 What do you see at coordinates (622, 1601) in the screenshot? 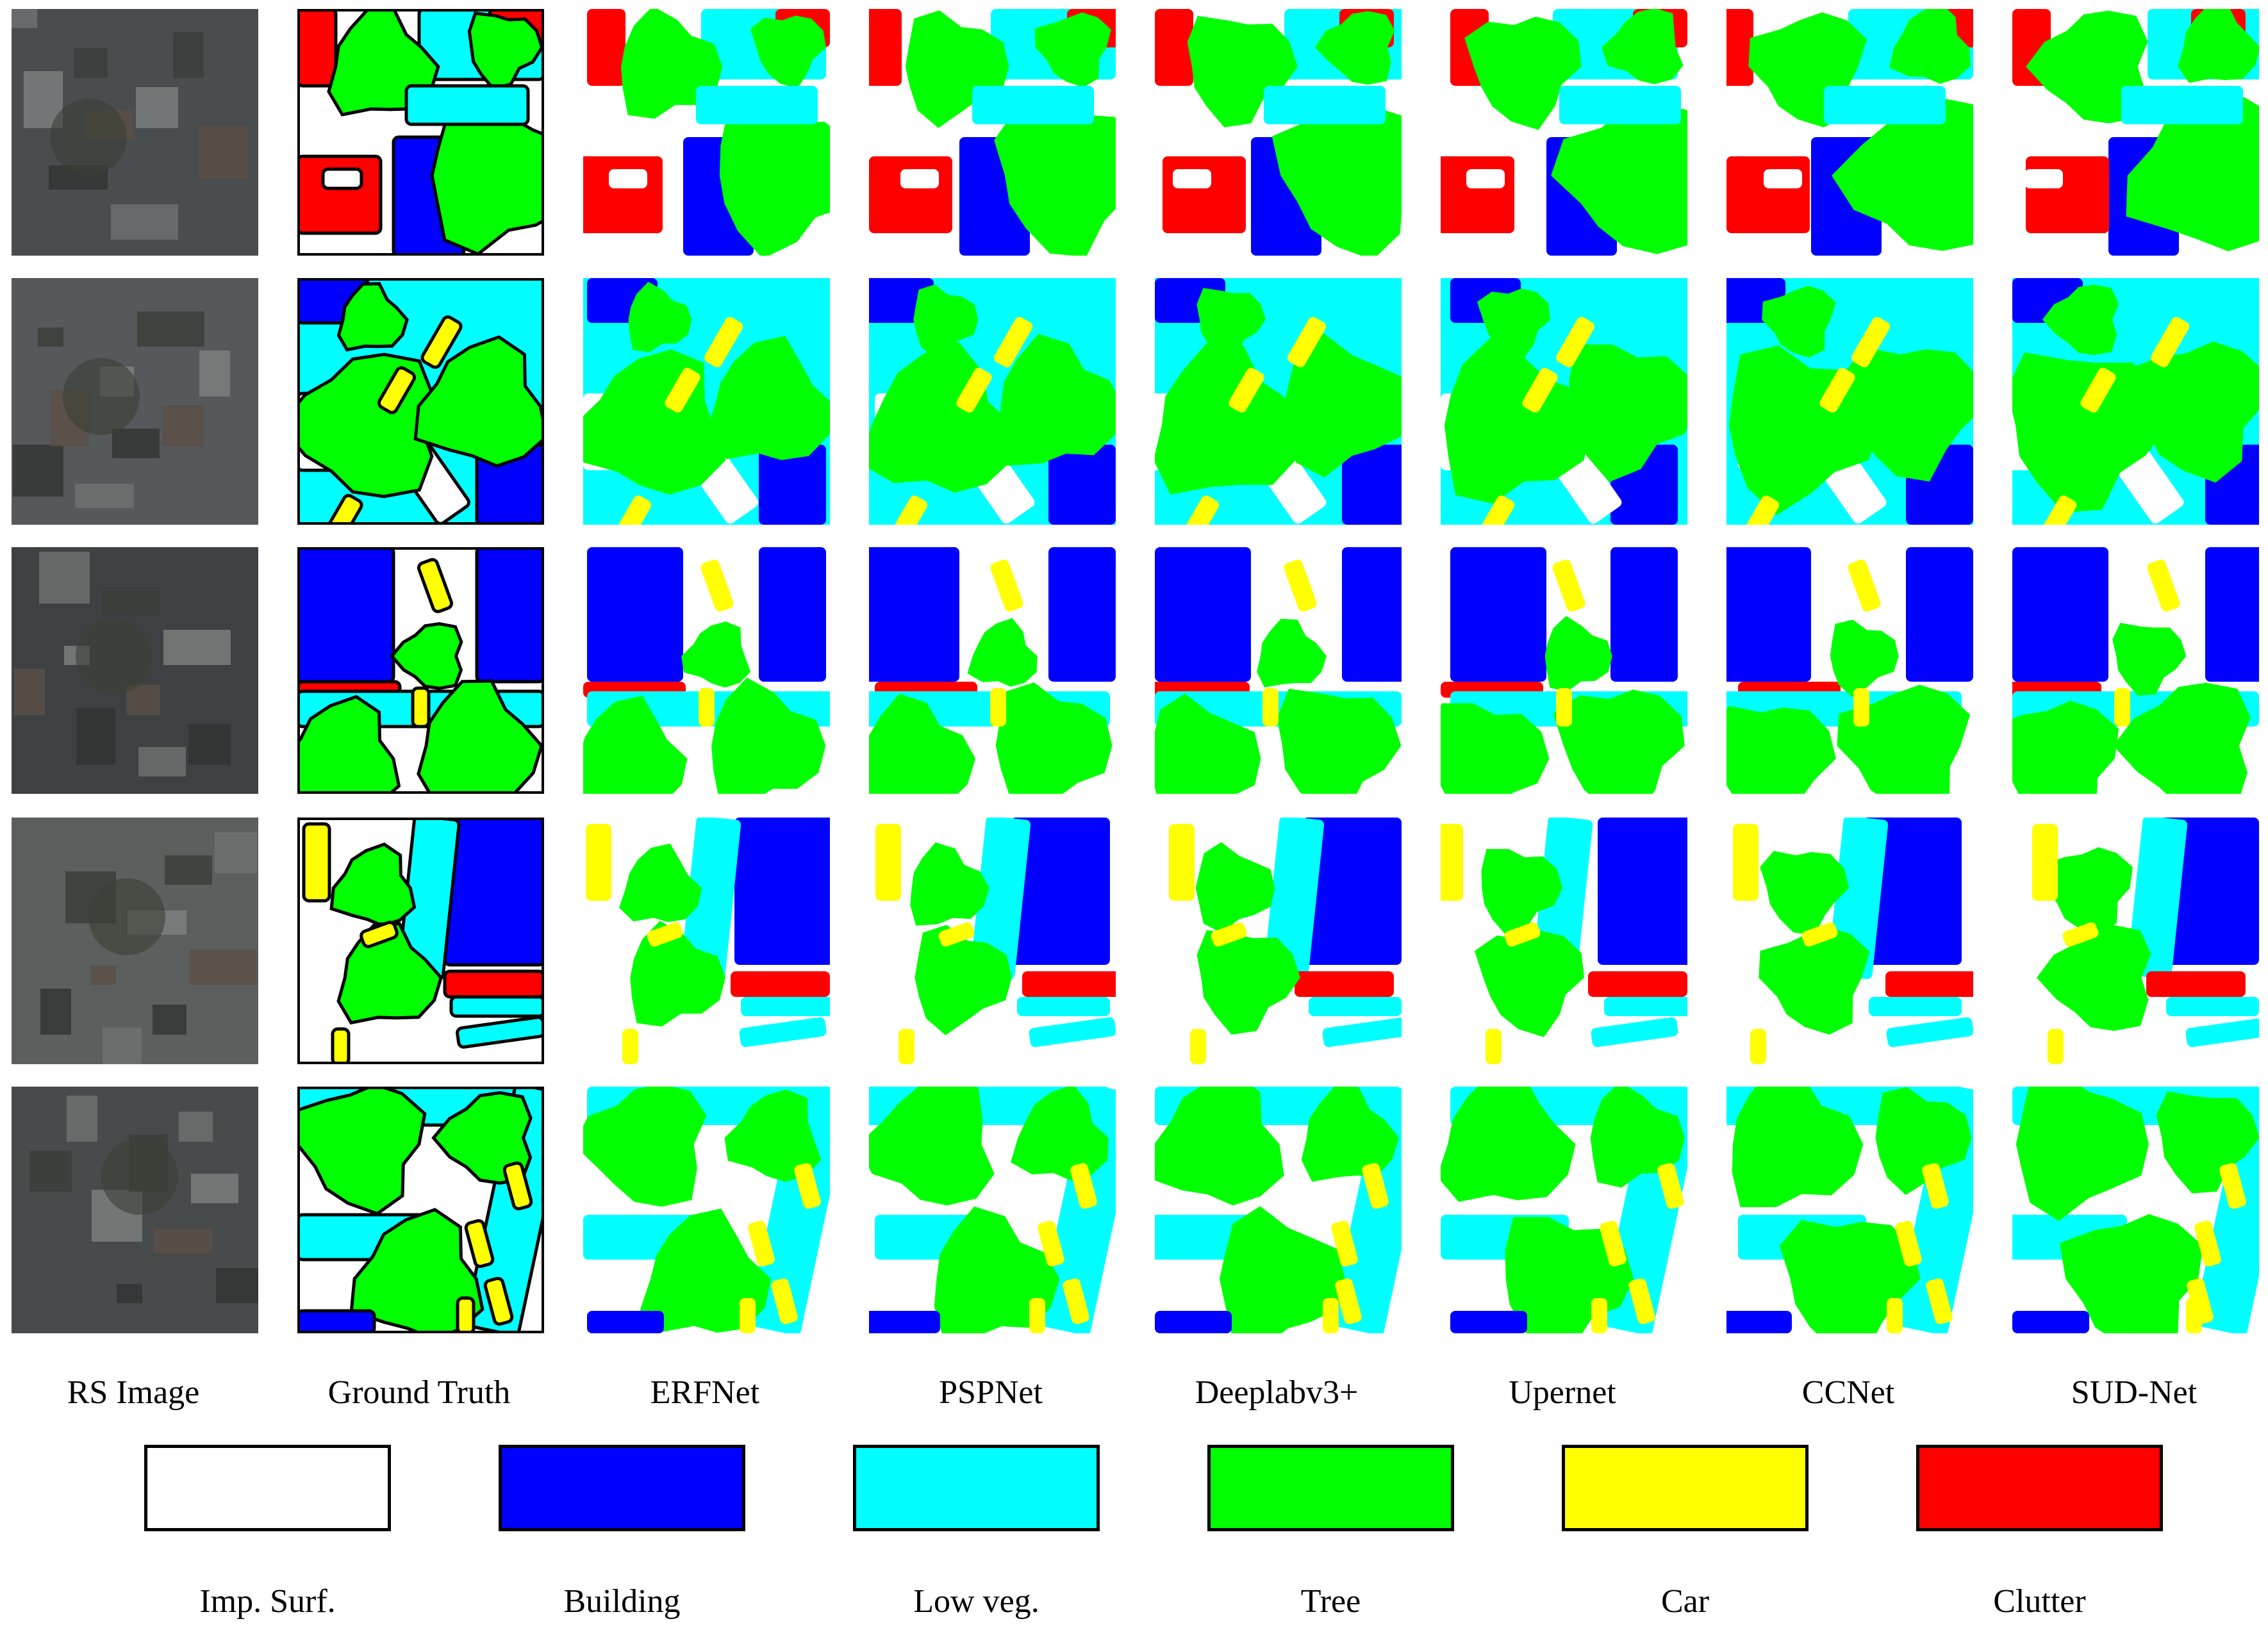
I see `legend-label-building: Building` at bounding box center [622, 1601].